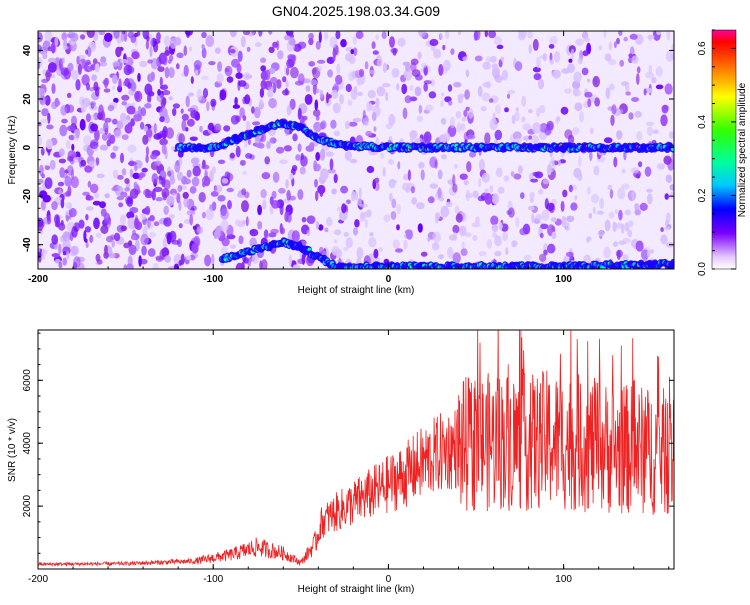  What do you see at coordinates (27, 443) in the screenshot?
I see `y-tick-label: 4000` at bounding box center [27, 443].